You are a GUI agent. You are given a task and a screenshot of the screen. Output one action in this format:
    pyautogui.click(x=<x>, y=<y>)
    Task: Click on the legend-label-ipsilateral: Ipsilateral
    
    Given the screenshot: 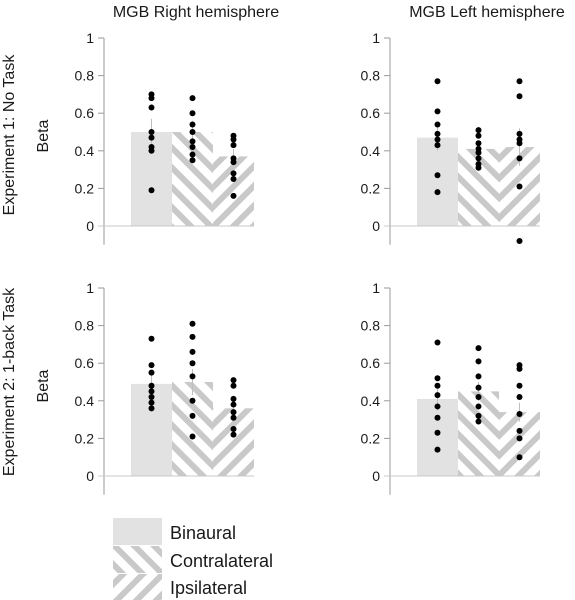 What is the action you would take?
    pyautogui.click(x=208, y=588)
    